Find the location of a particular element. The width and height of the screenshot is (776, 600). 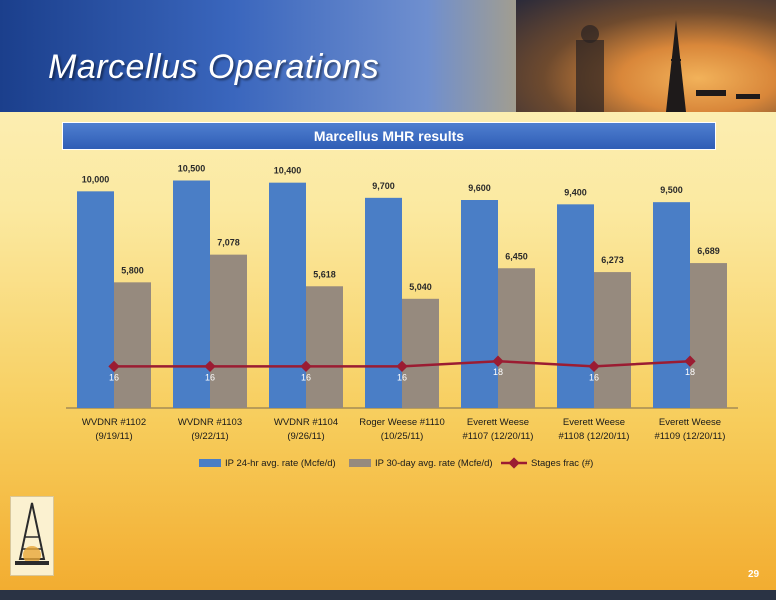

category-label-6-line2: #1109 (12/20/11) is located at coordinates (690, 436).